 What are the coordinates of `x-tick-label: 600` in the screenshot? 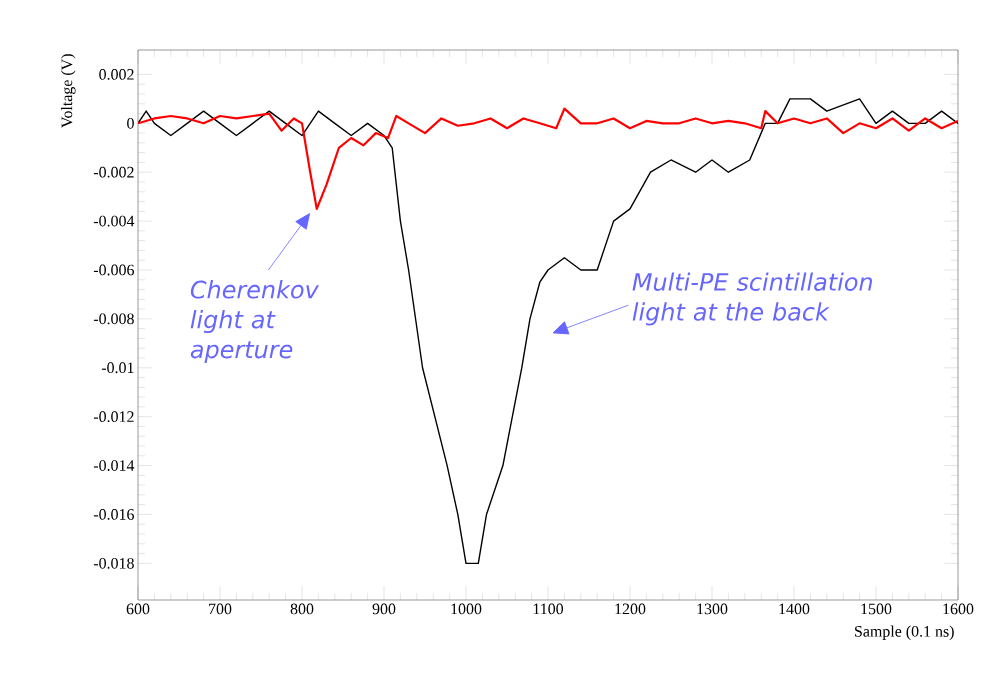 It's located at (138, 609).